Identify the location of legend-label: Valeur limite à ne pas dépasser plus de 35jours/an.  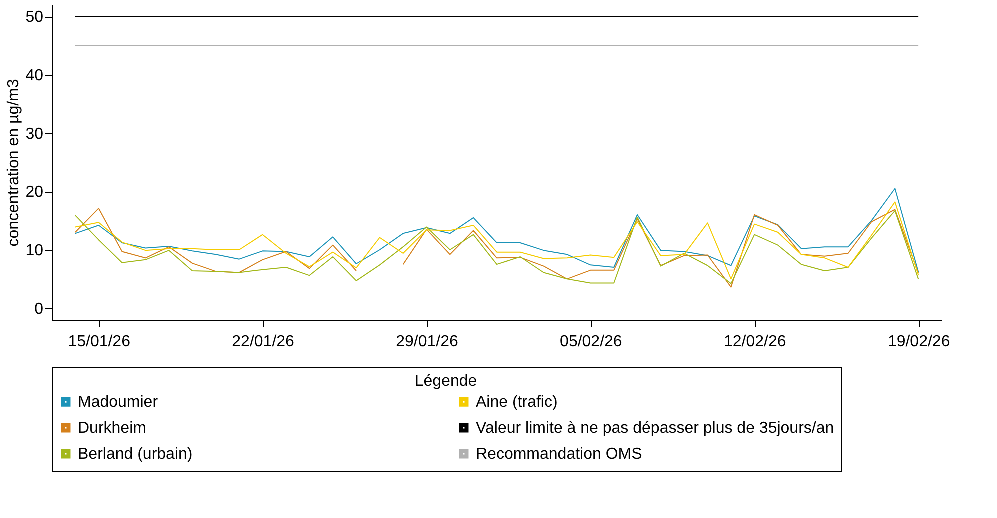
(655, 428).